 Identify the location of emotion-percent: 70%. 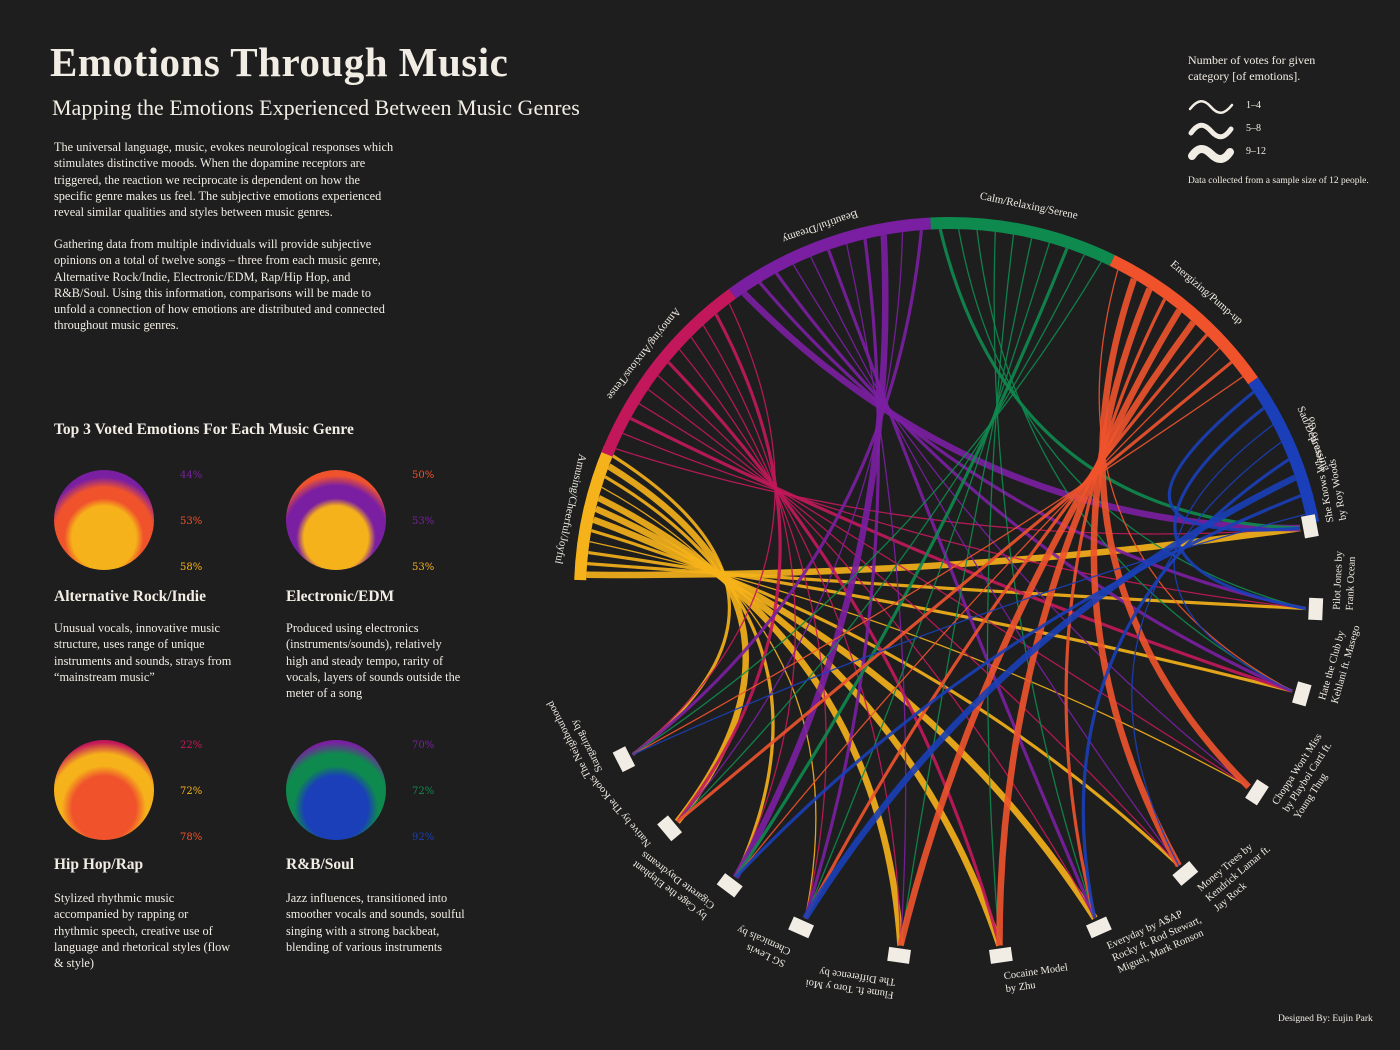
(423, 745).